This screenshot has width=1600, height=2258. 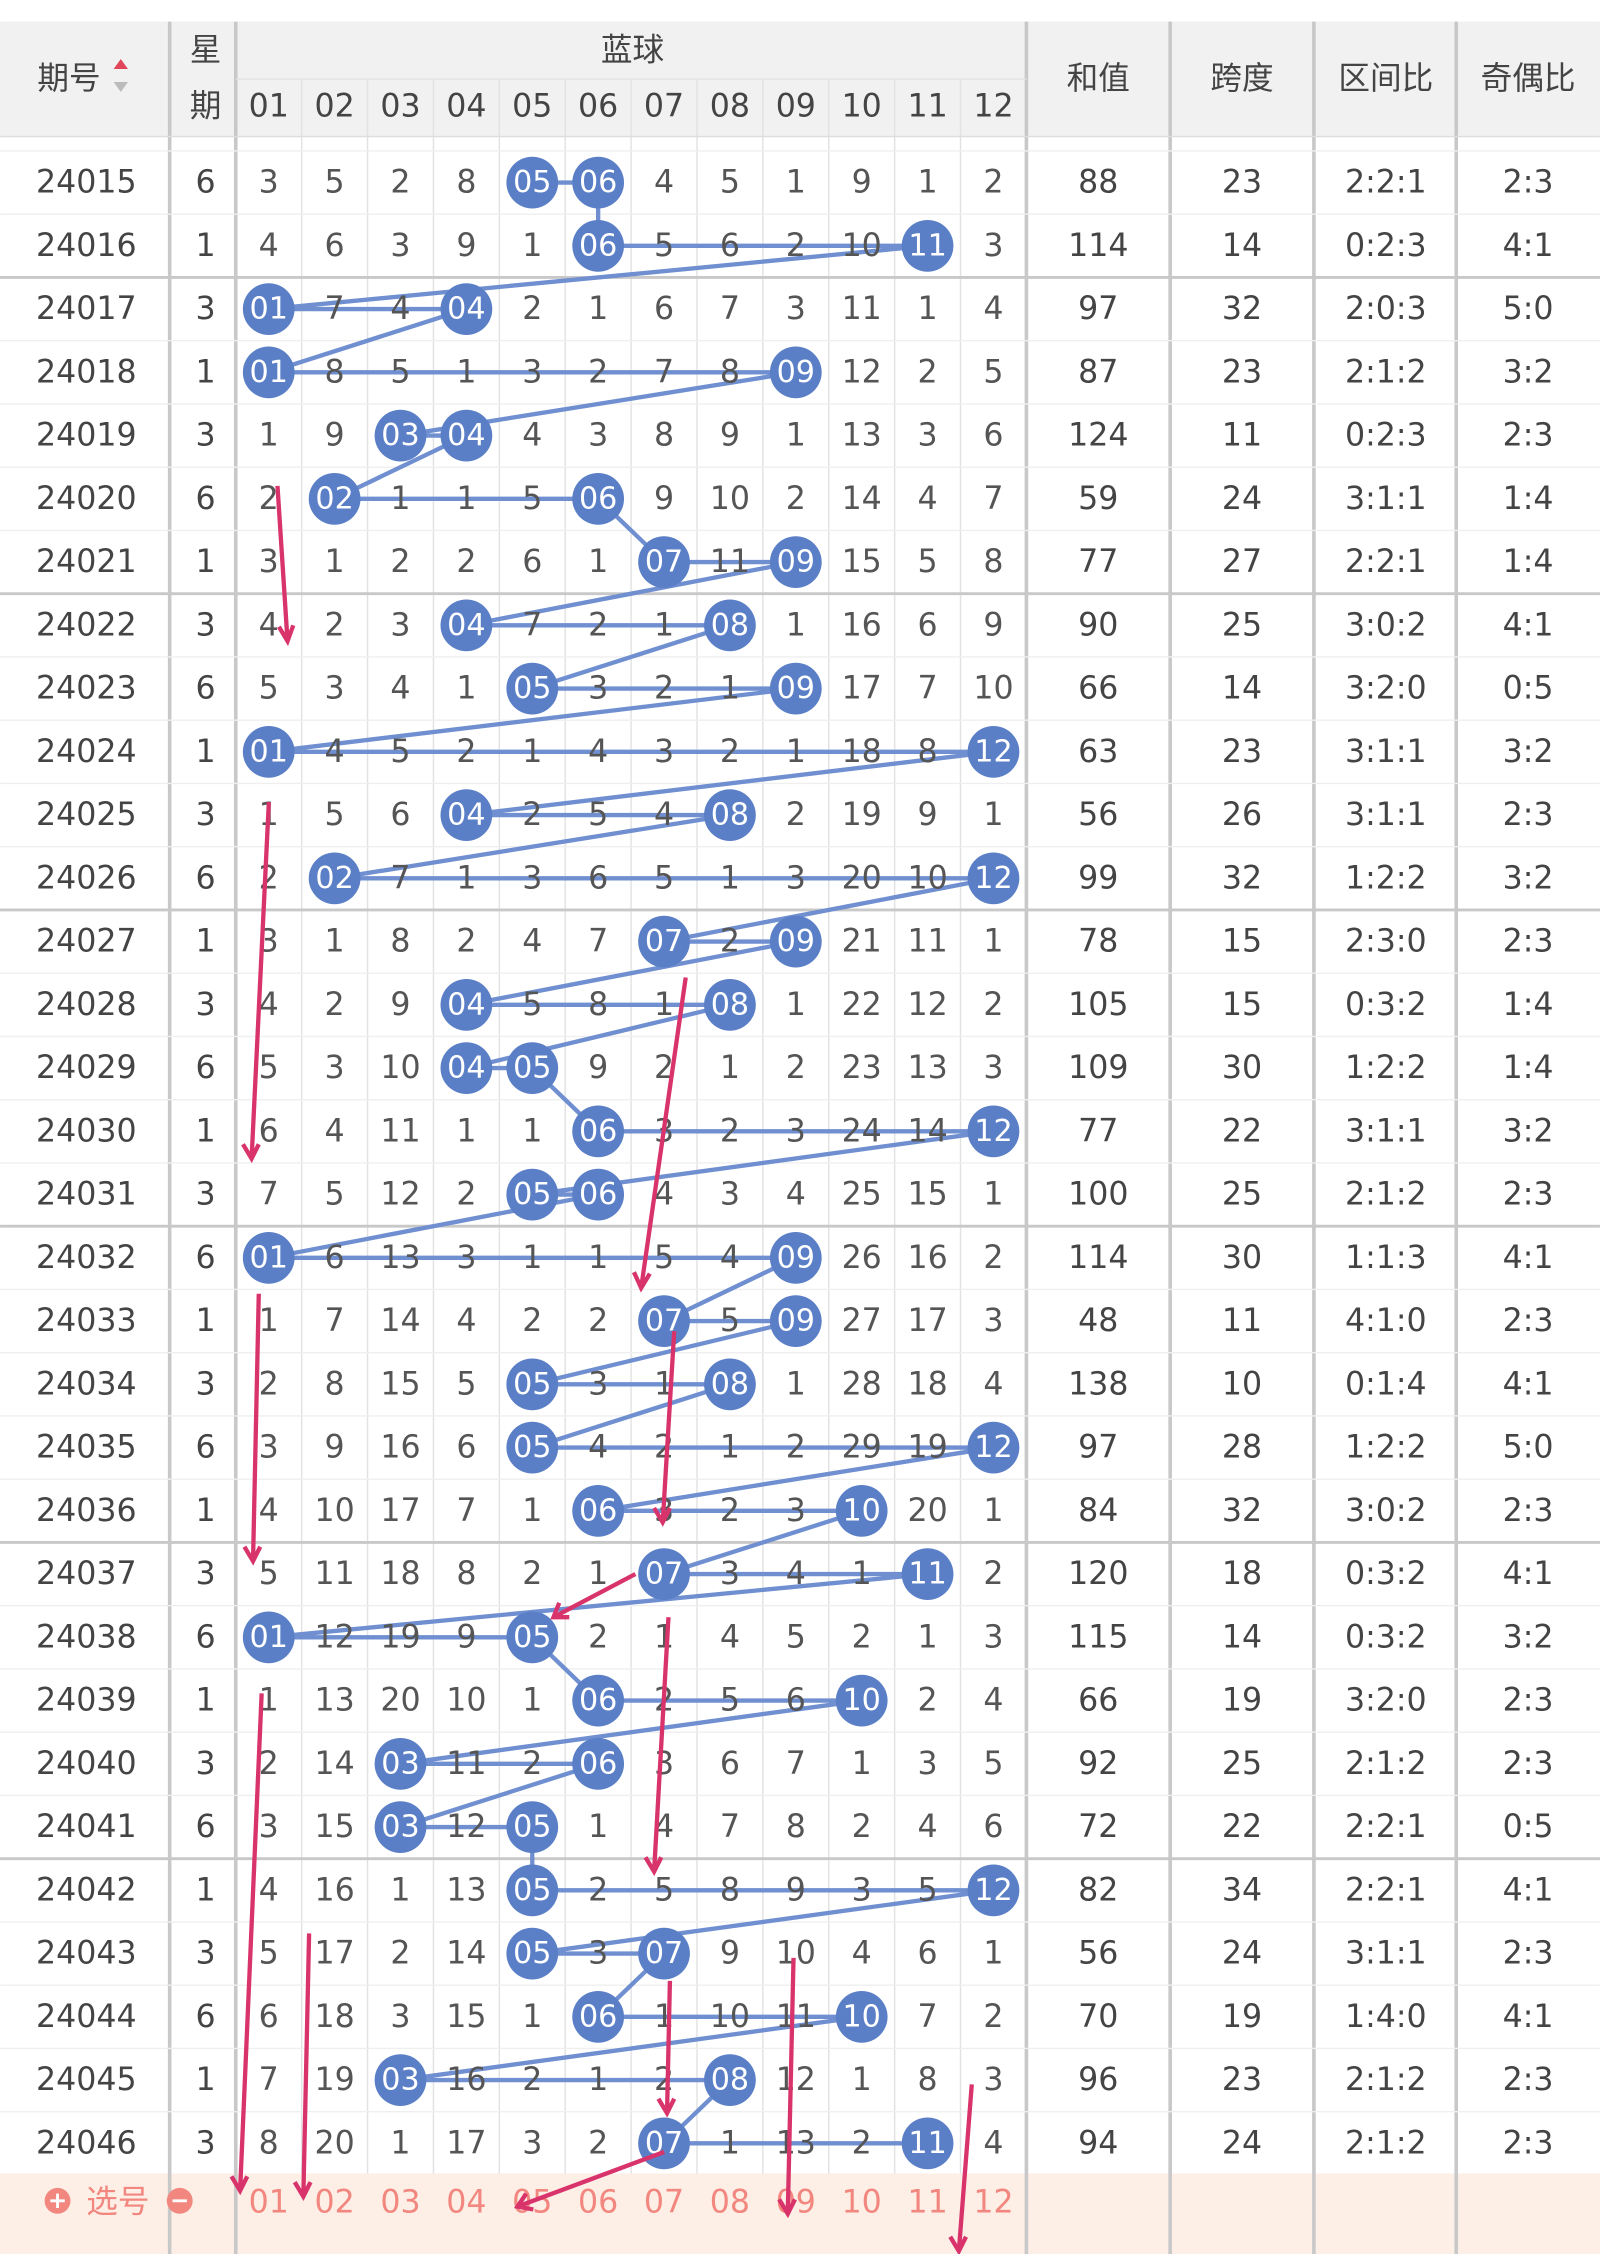 I want to click on issue: 24018, so click(x=86, y=372).